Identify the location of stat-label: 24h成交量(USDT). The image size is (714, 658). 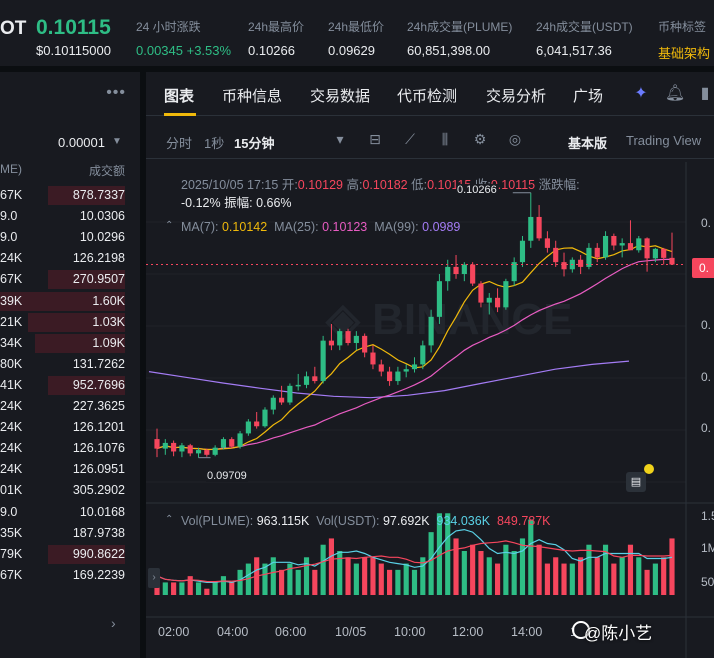
(584, 27).